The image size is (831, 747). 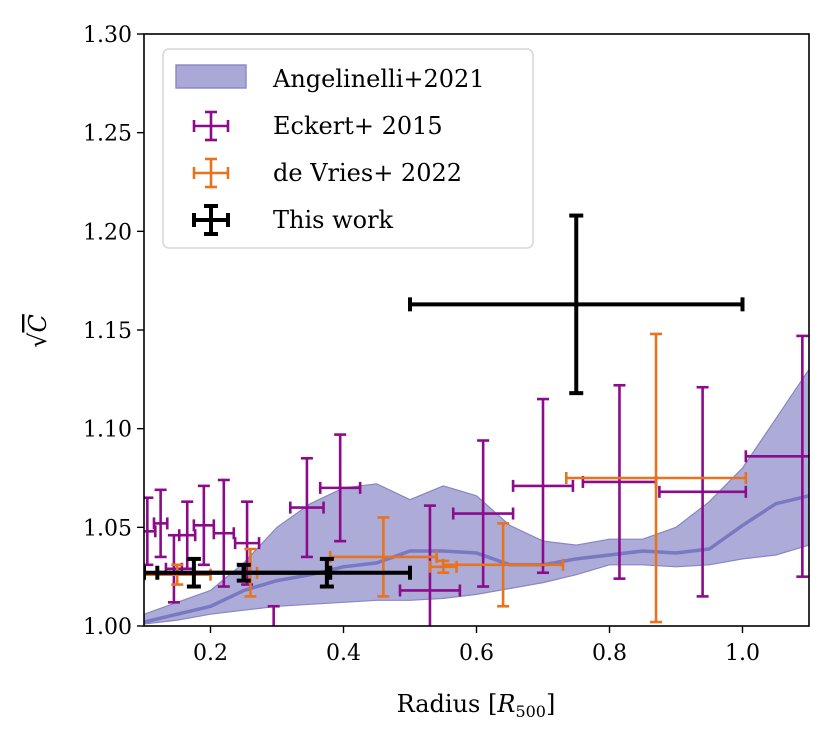 What do you see at coordinates (211, 126) in the screenshot?
I see `legend-handle-eckert` at bounding box center [211, 126].